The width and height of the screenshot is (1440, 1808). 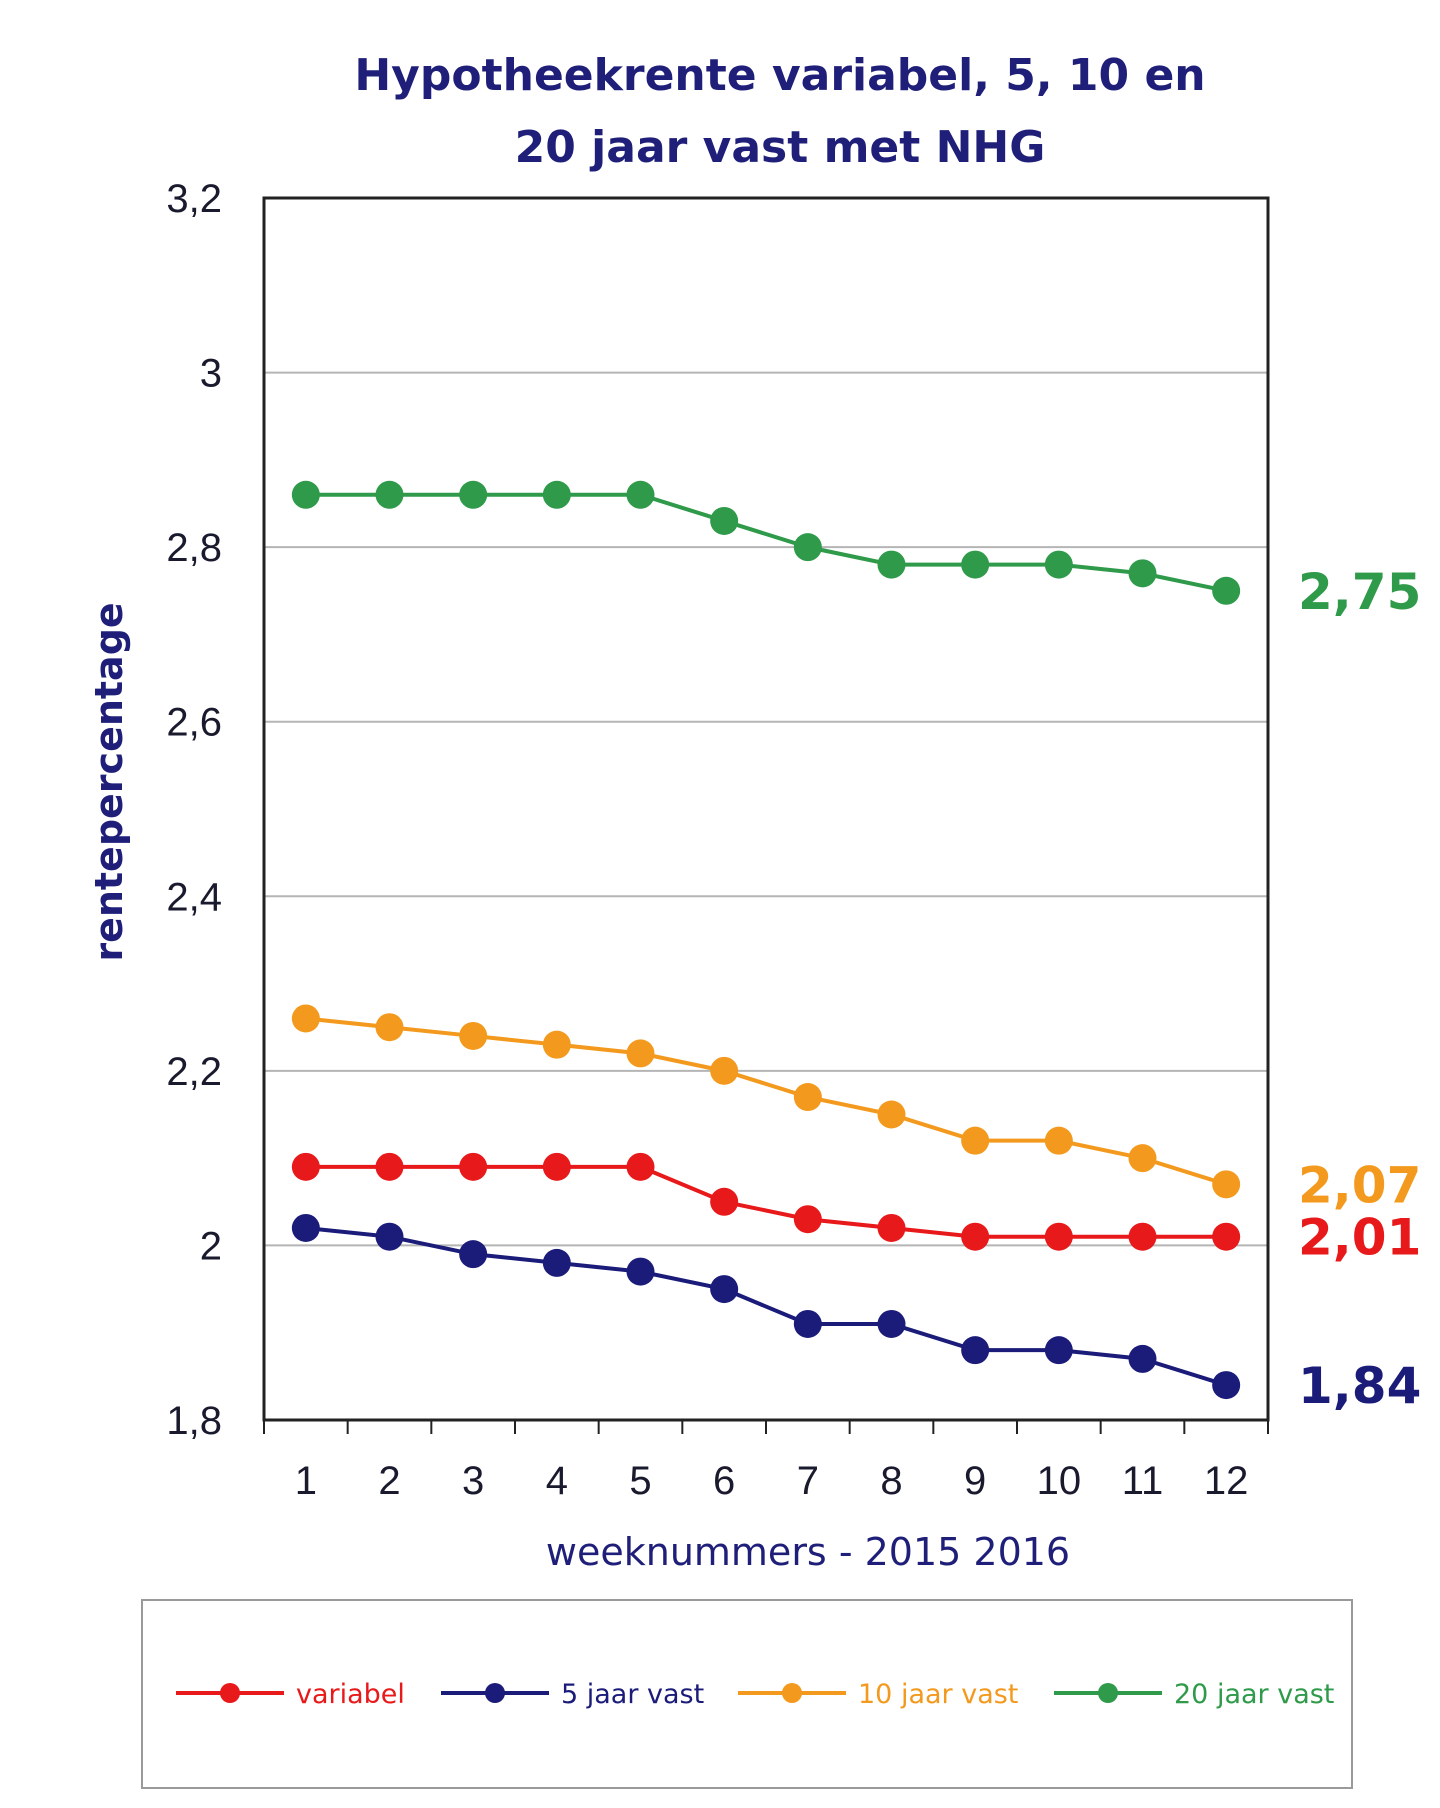 What do you see at coordinates (1143, 1481) in the screenshot?
I see `x-tick-label: 11` at bounding box center [1143, 1481].